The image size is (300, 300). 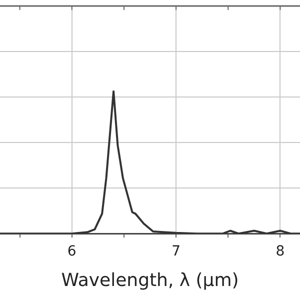 What do you see at coordinates (150, 280) in the screenshot?
I see `x-axis-title: Wavelength, λ (µm)` at bounding box center [150, 280].